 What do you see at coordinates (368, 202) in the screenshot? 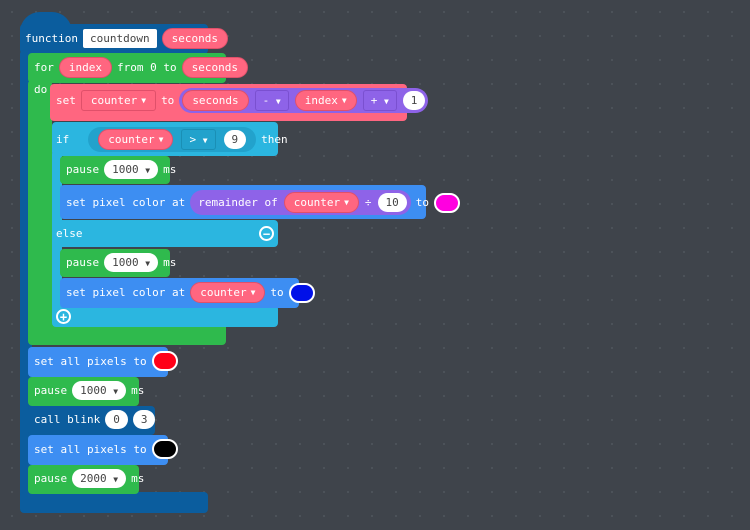
I see `divide-label: ÷` at bounding box center [368, 202].